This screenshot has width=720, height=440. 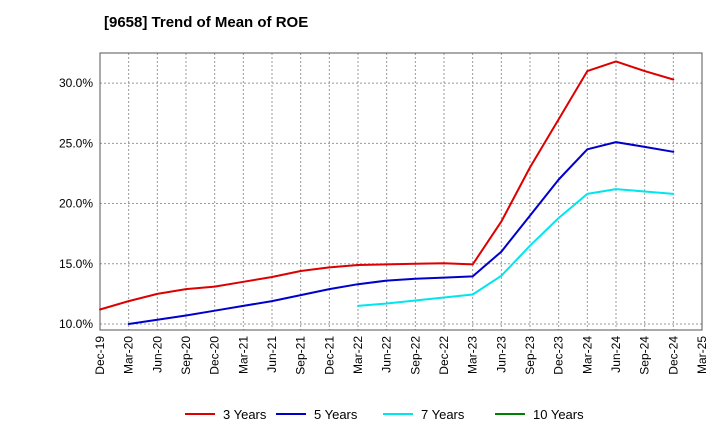 What do you see at coordinates (206, 22) in the screenshot?
I see `chart-title: [9658] Trend of Mean of ROE` at bounding box center [206, 22].